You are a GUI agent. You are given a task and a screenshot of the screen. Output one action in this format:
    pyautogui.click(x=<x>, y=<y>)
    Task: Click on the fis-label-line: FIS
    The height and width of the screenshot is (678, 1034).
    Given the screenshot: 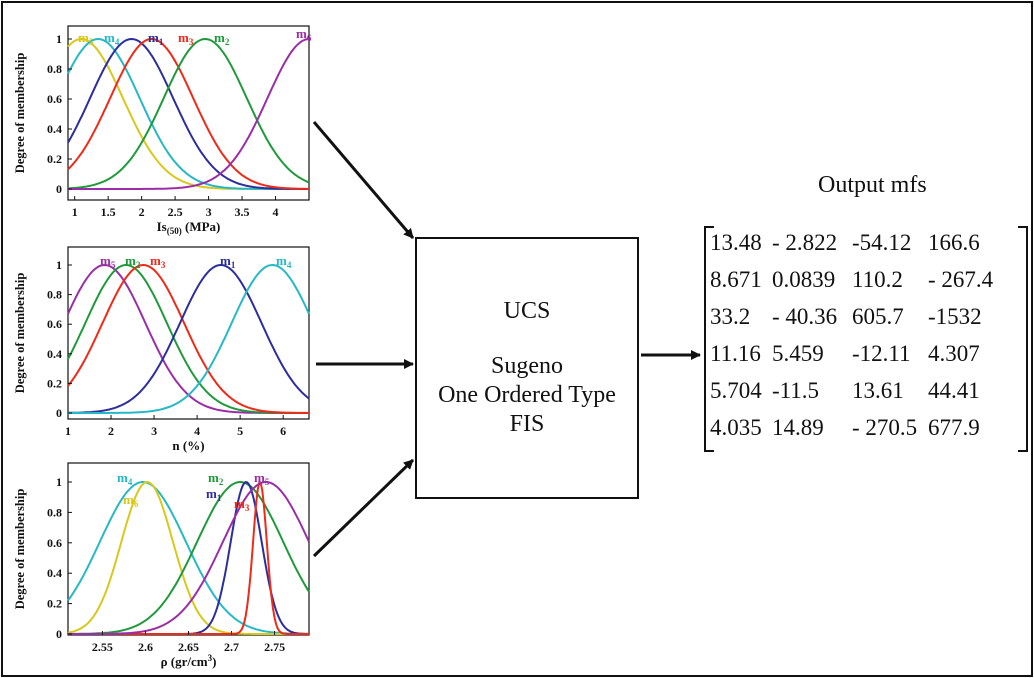 What is the action you would take?
    pyautogui.click(x=527, y=424)
    